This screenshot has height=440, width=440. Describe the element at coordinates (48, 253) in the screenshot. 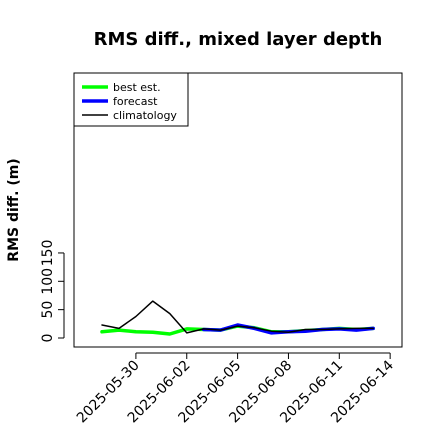

I see `y-tick-label: 150` at that location.